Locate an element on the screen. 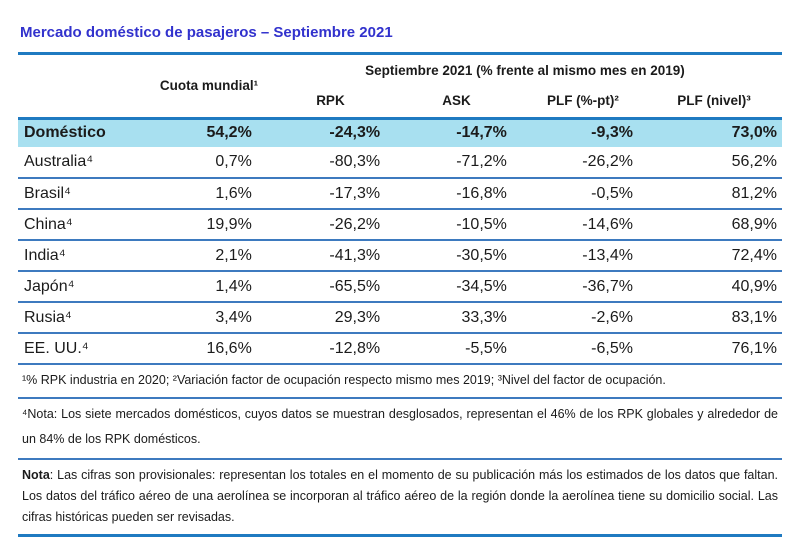 Image resolution: width=800 pixels, height=537 pixels. table-row: Brasil⁴ 1,6% -17,3% -16,8% -0,5% 81,2% is located at coordinates (400, 194).